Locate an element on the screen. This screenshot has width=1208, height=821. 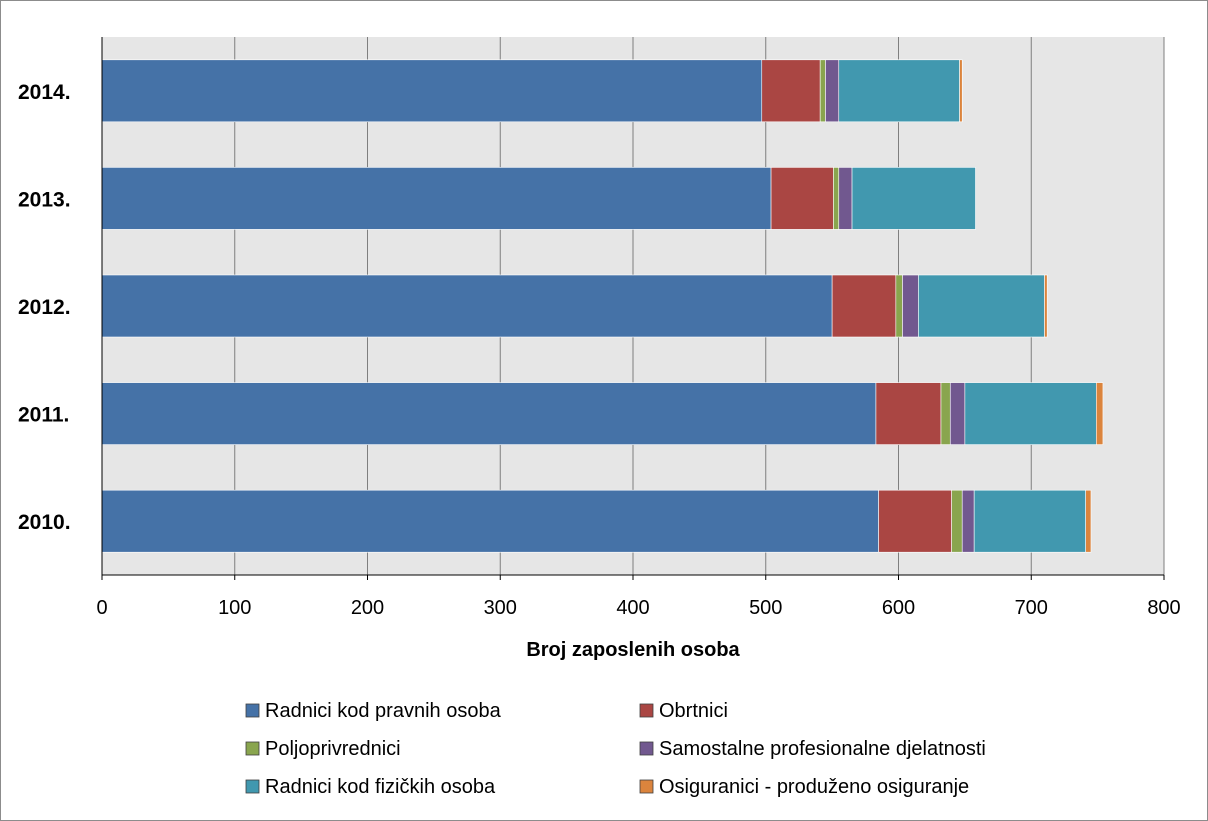
x-tick-labels: 0 100 200 300 400 500 600 700 800 is located at coordinates (638, 597).